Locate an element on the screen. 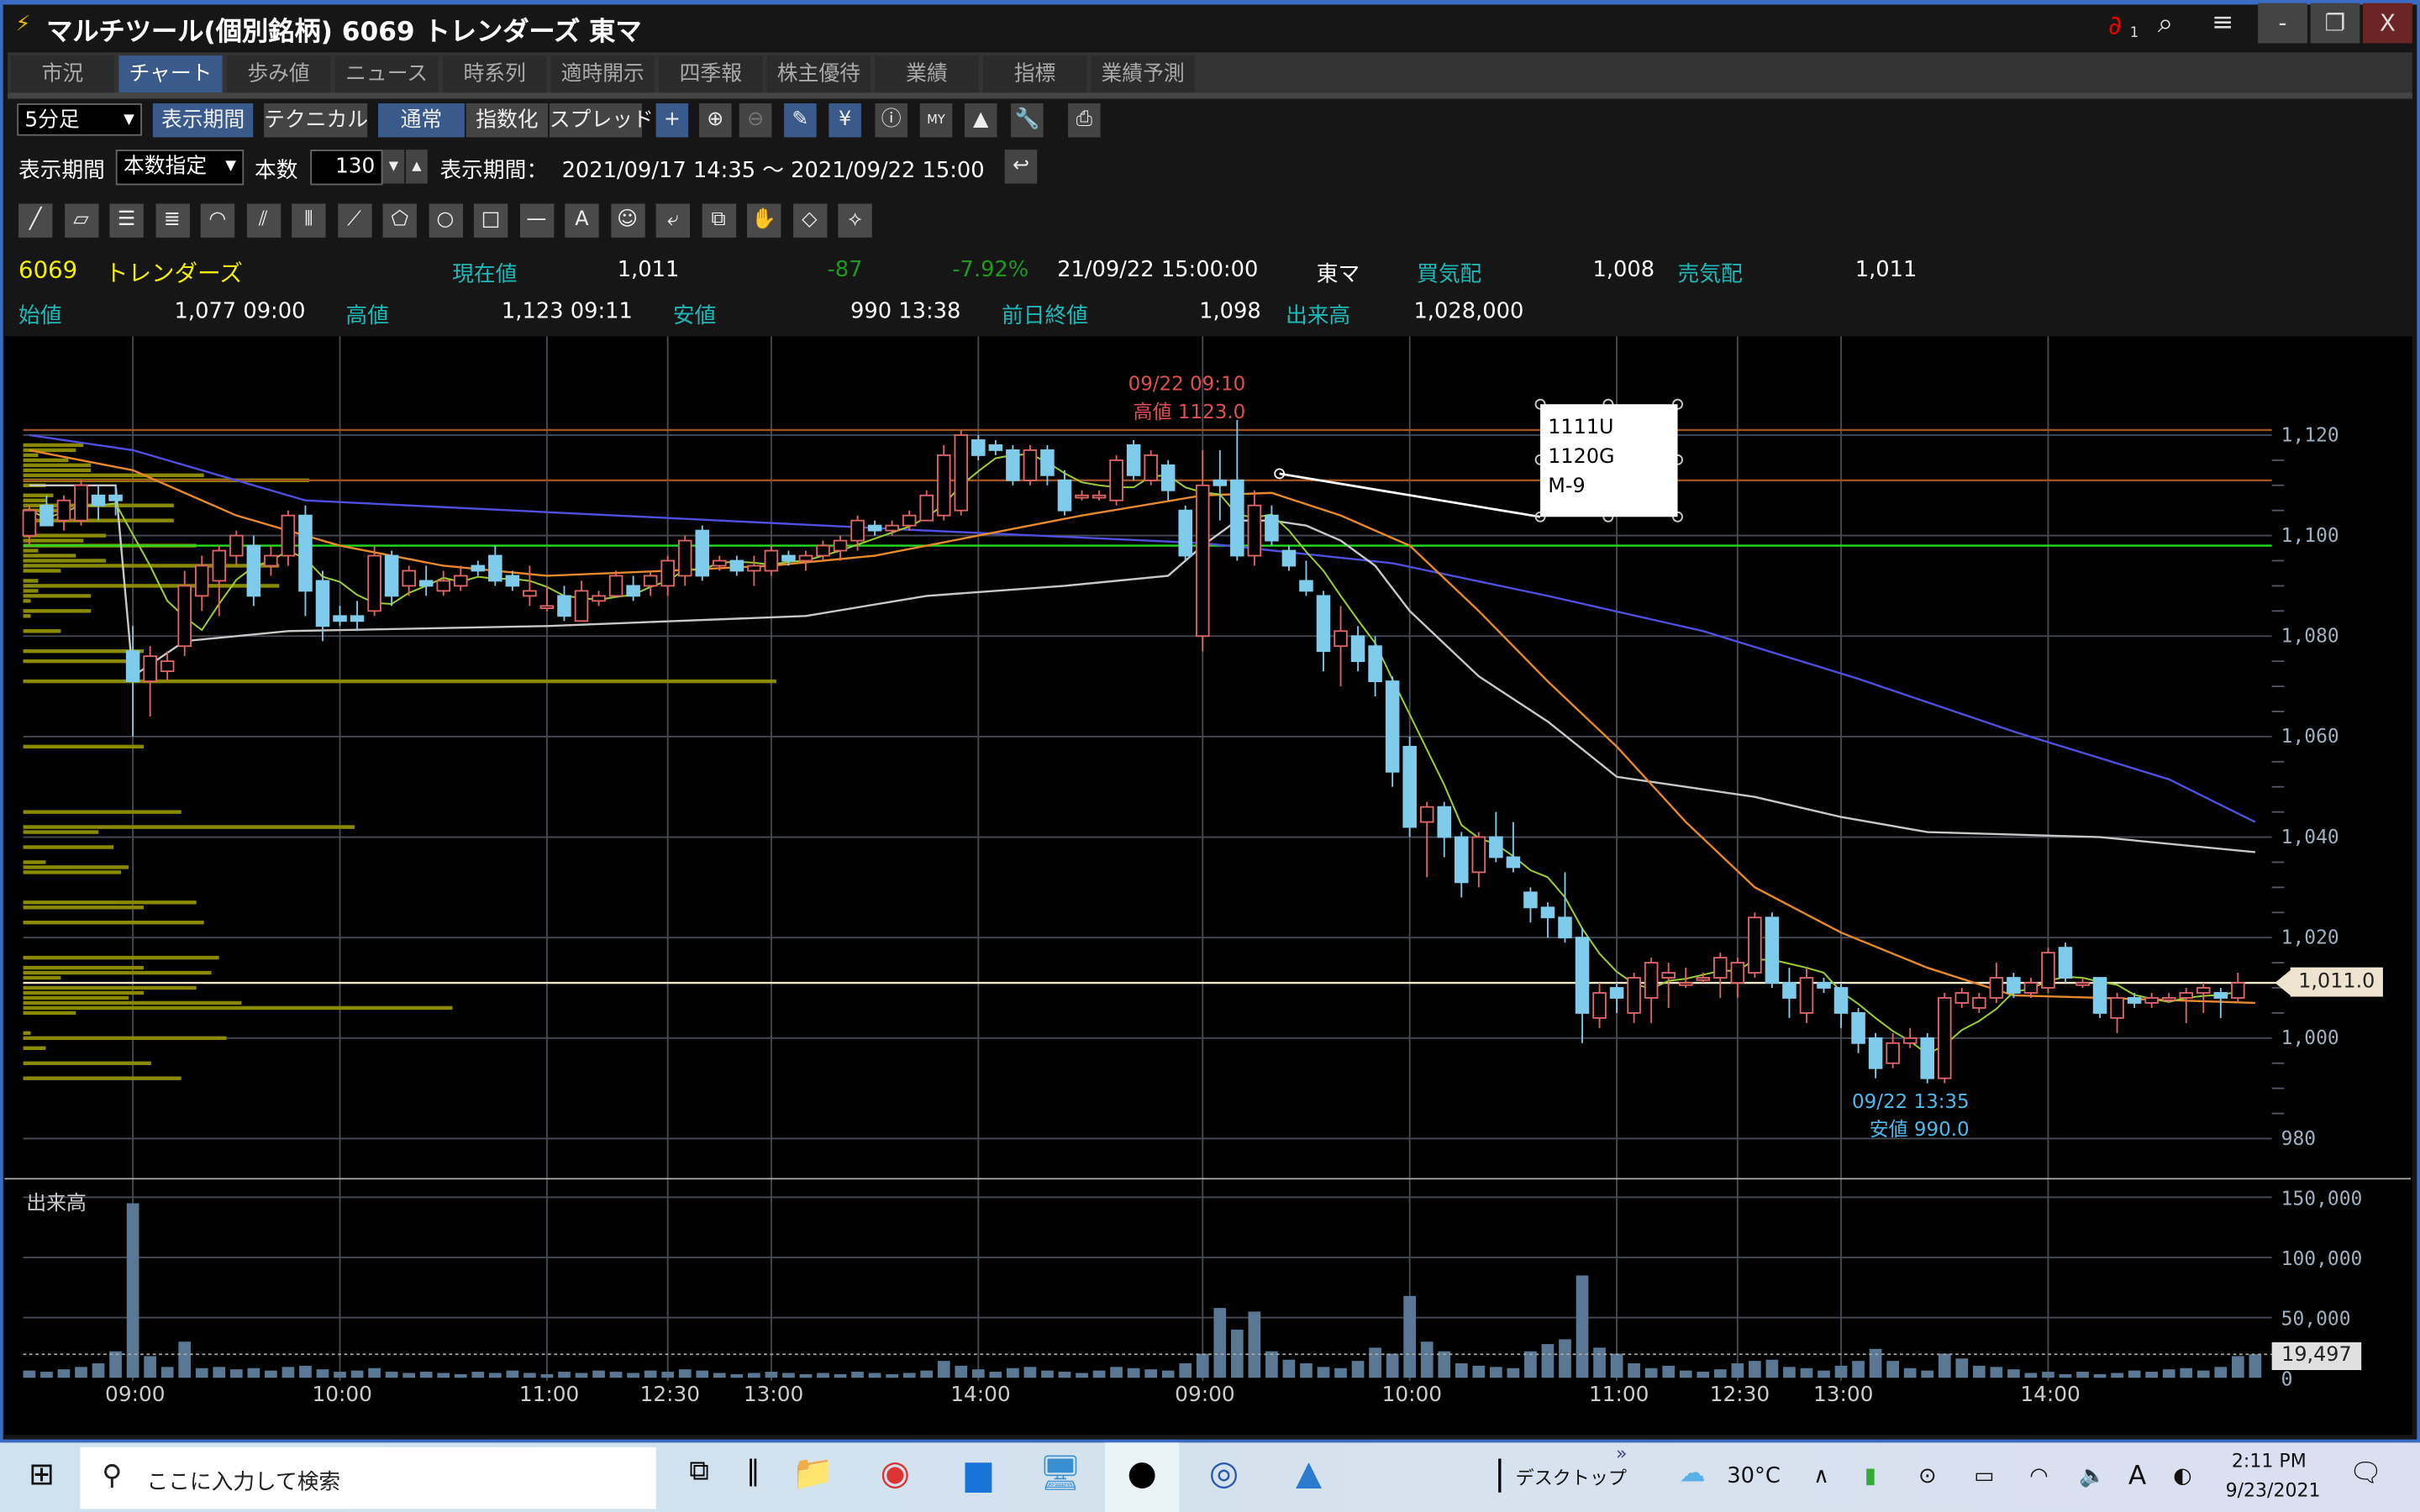 This screenshot has height=1512, width=2420. count-input: 130 is located at coordinates (346, 168).